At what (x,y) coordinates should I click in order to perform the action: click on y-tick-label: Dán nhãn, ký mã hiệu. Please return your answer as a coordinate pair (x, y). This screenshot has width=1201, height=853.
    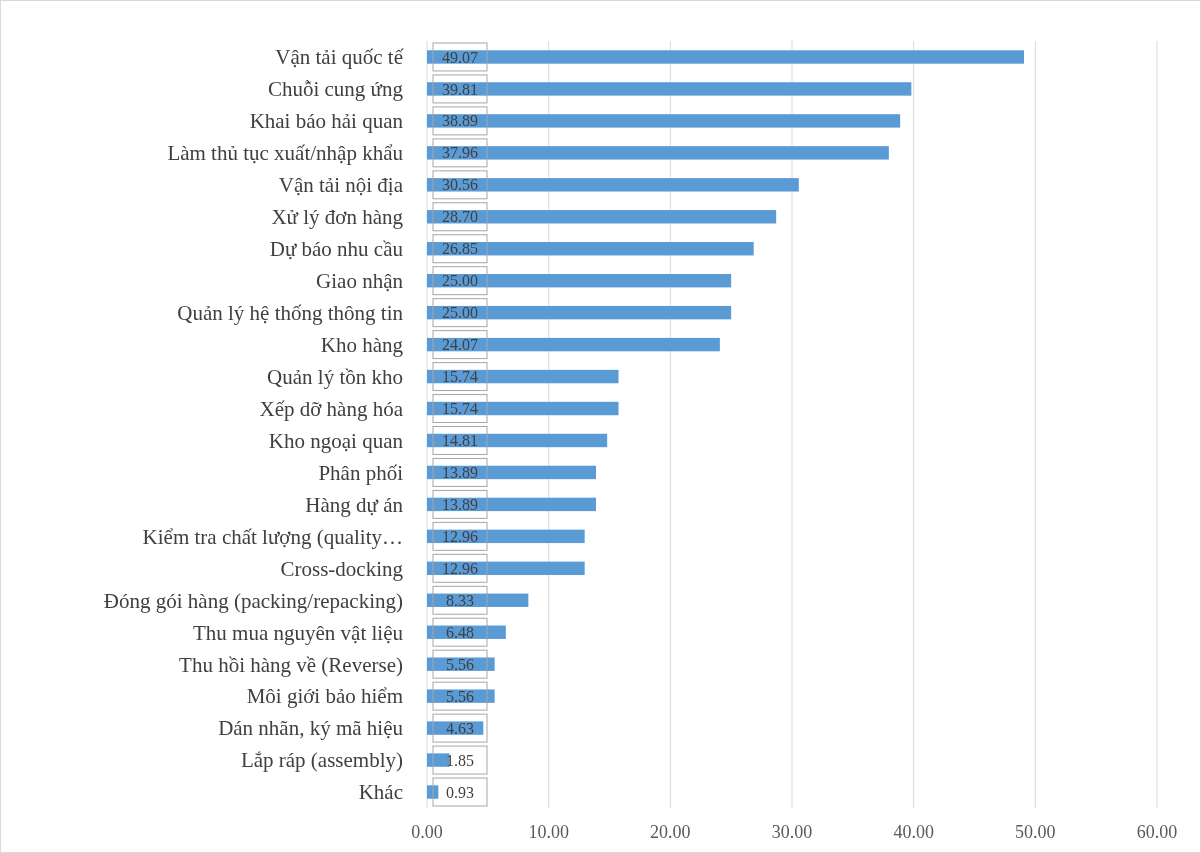
    Looking at the image, I should click on (311, 728).